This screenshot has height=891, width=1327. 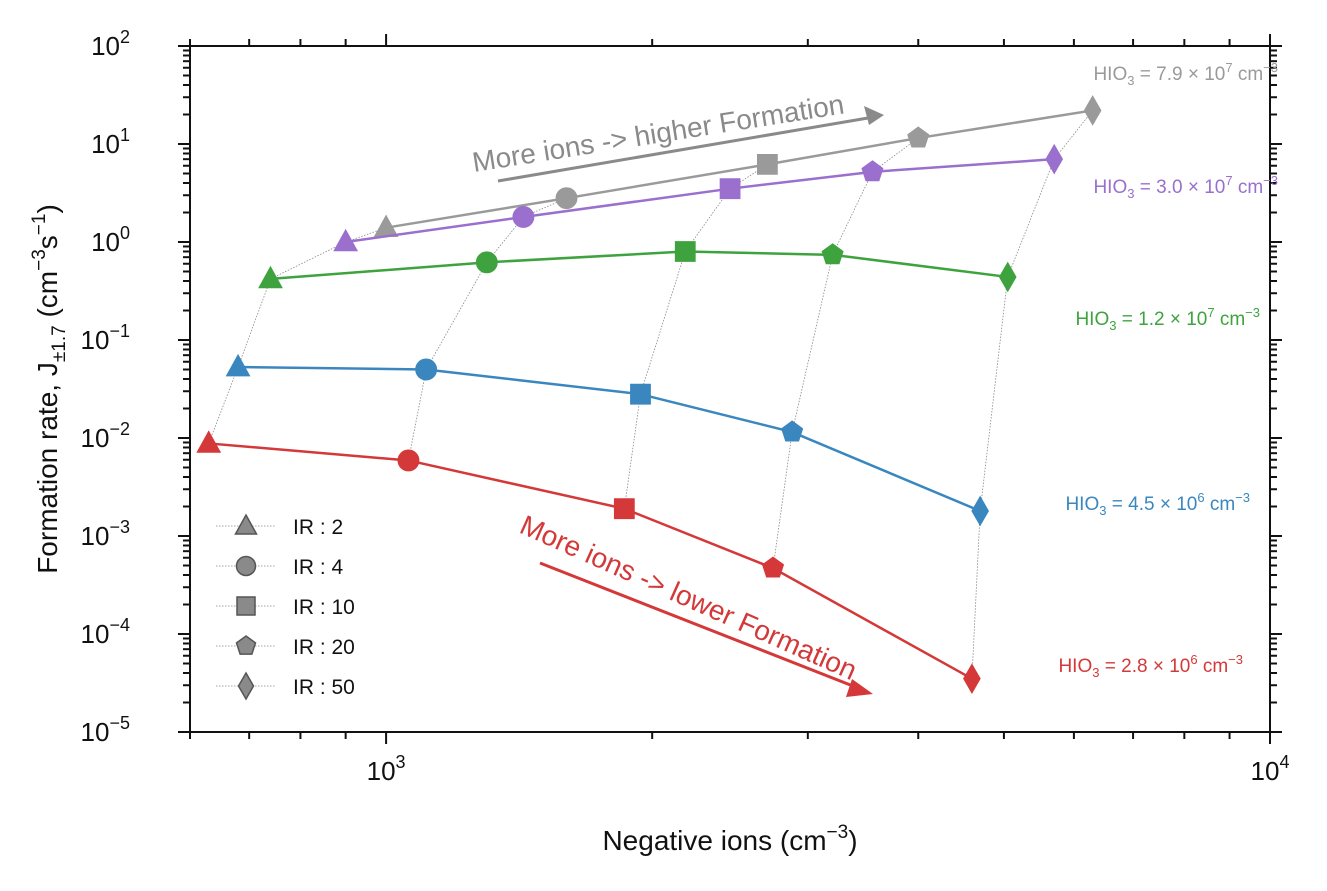 What do you see at coordinates (246, 524) in the screenshot?
I see `legend-marker-triangle` at bounding box center [246, 524].